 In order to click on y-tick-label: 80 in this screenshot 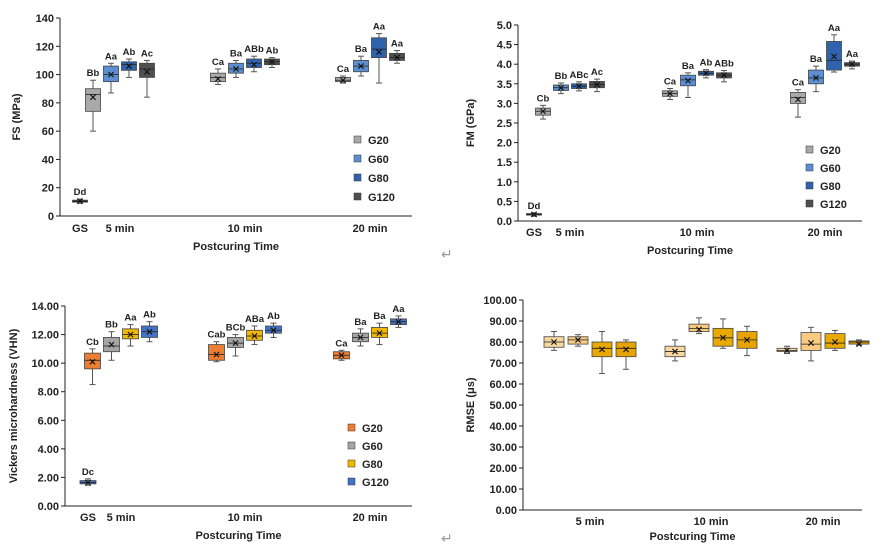, I will do `click(48, 104)`.